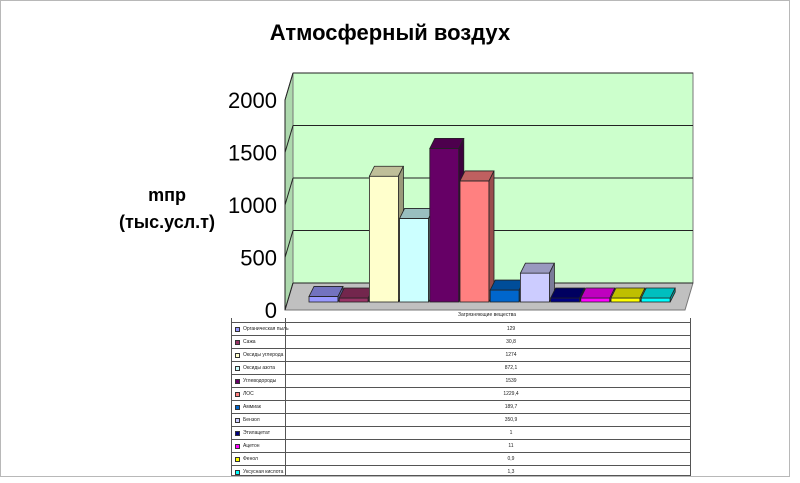 This screenshot has height=483, width=800. Describe the element at coordinates (511, 407) in the screenshot. I see `table-value-label: 189,7` at that location.